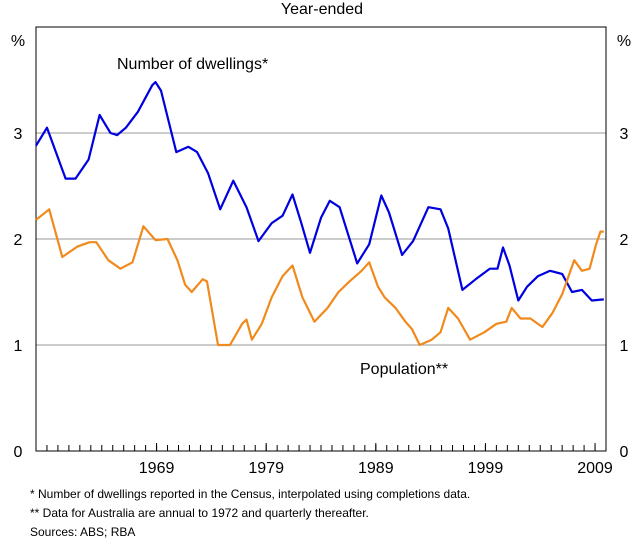 The image size is (644, 548). Describe the element at coordinates (376, 468) in the screenshot. I see `x-tick-label: 1989` at that location.